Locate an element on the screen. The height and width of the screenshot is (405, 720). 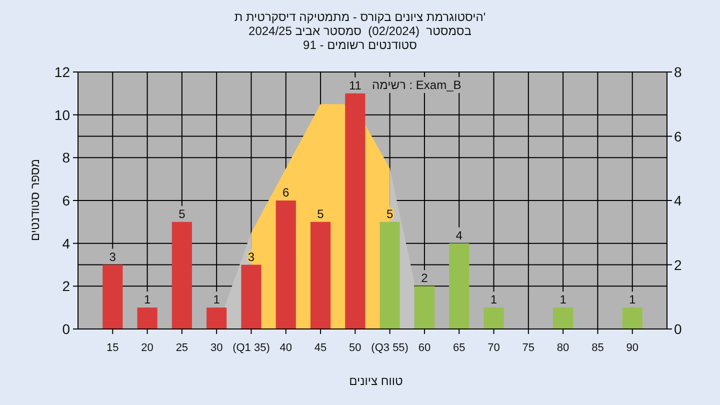
data-label: 11 is located at coordinates (355, 85).